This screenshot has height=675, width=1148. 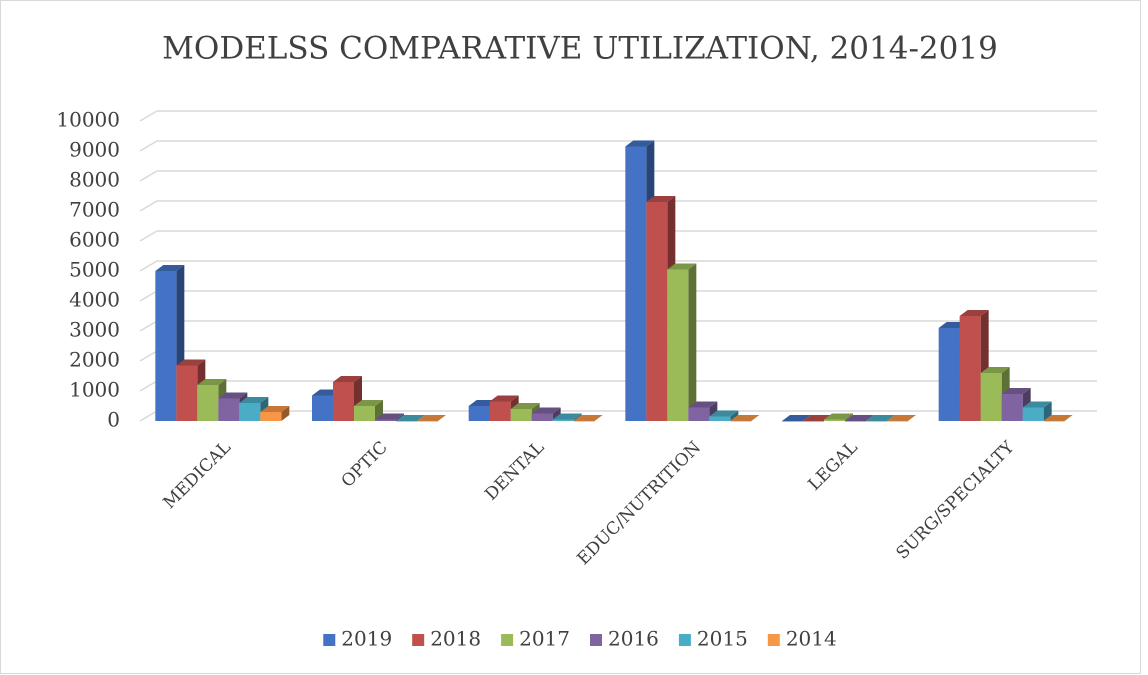 What do you see at coordinates (94, 240) in the screenshot?
I see `y-tick-label: 6000` at bounding box center [94, 240].